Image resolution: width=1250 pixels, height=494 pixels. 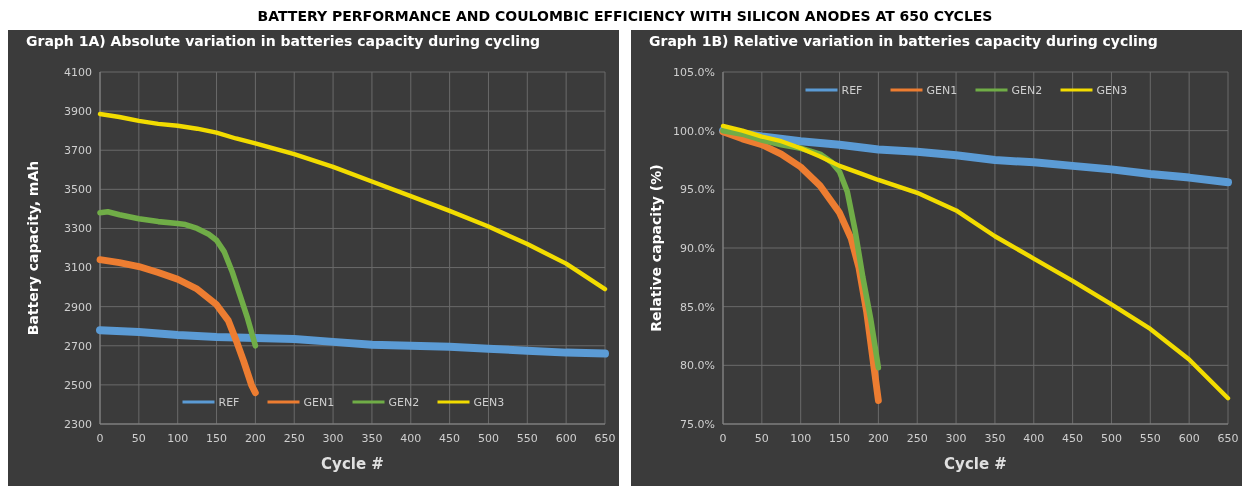 What do you see at coordinates (78, 229) in the screenshot?
I see `y-tick-label: 3300` at bounding box center [78, 229].